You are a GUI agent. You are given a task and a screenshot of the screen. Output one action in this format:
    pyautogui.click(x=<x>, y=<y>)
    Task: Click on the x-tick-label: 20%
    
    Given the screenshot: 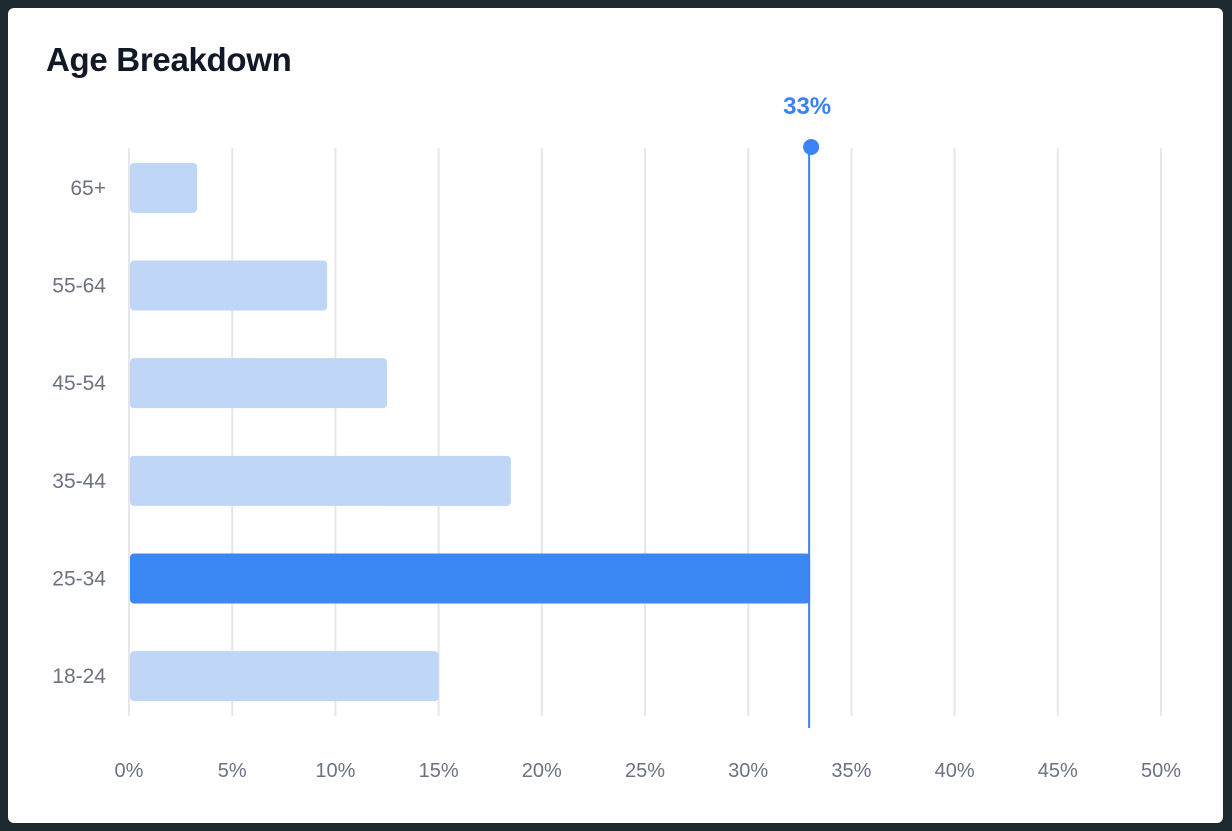 What is the action you would take?
    pyautogui.click(x=542, y=771)
    